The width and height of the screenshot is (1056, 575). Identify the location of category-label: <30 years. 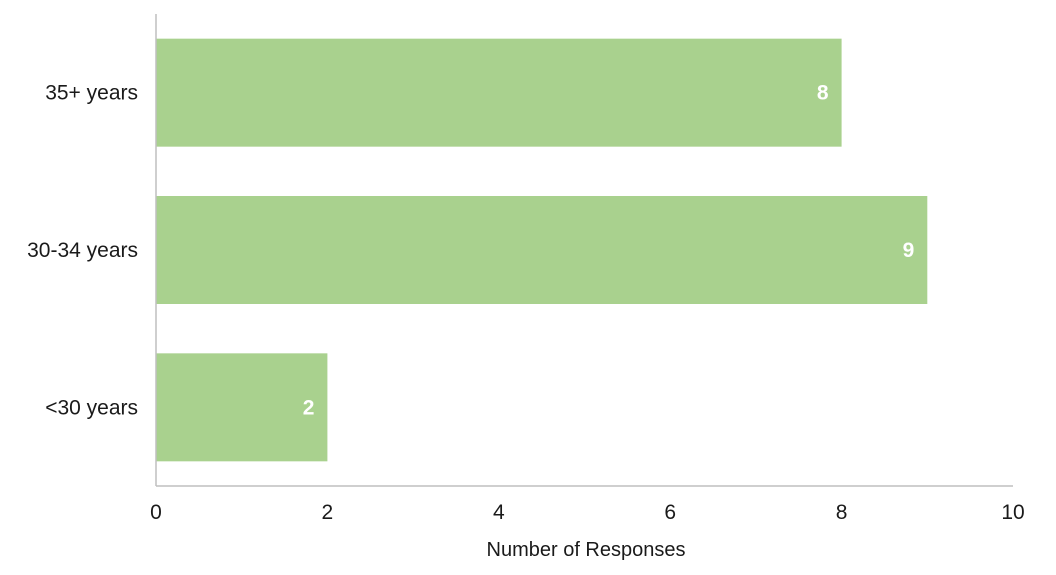
(91, 407).